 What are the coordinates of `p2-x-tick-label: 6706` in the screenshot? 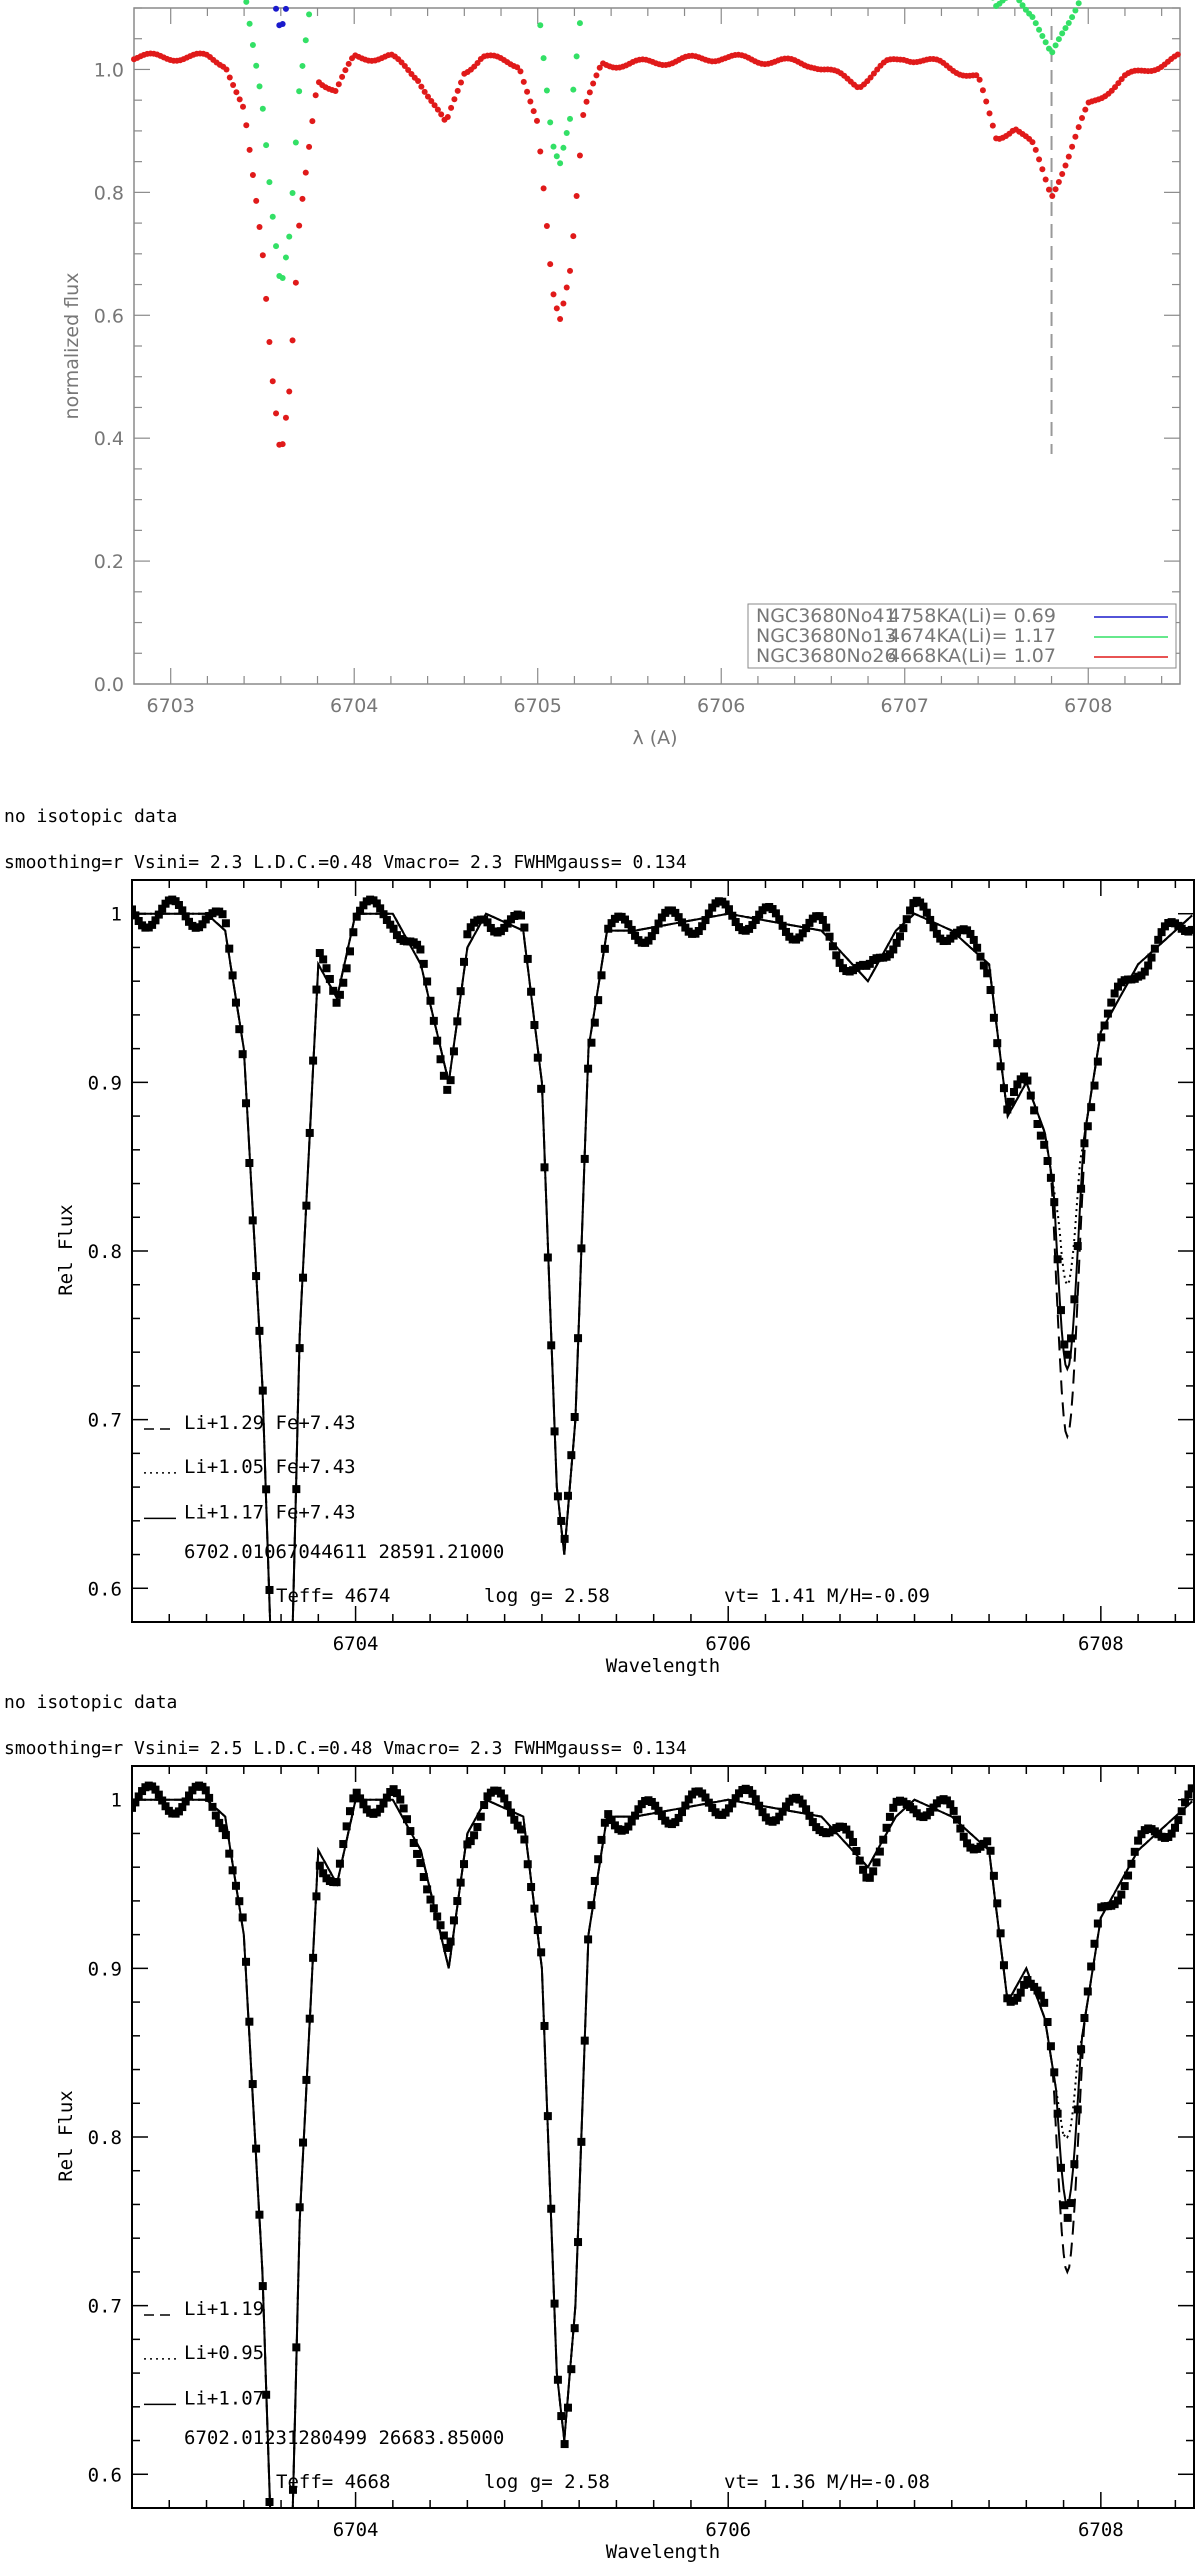 It's located at (728, 1644).